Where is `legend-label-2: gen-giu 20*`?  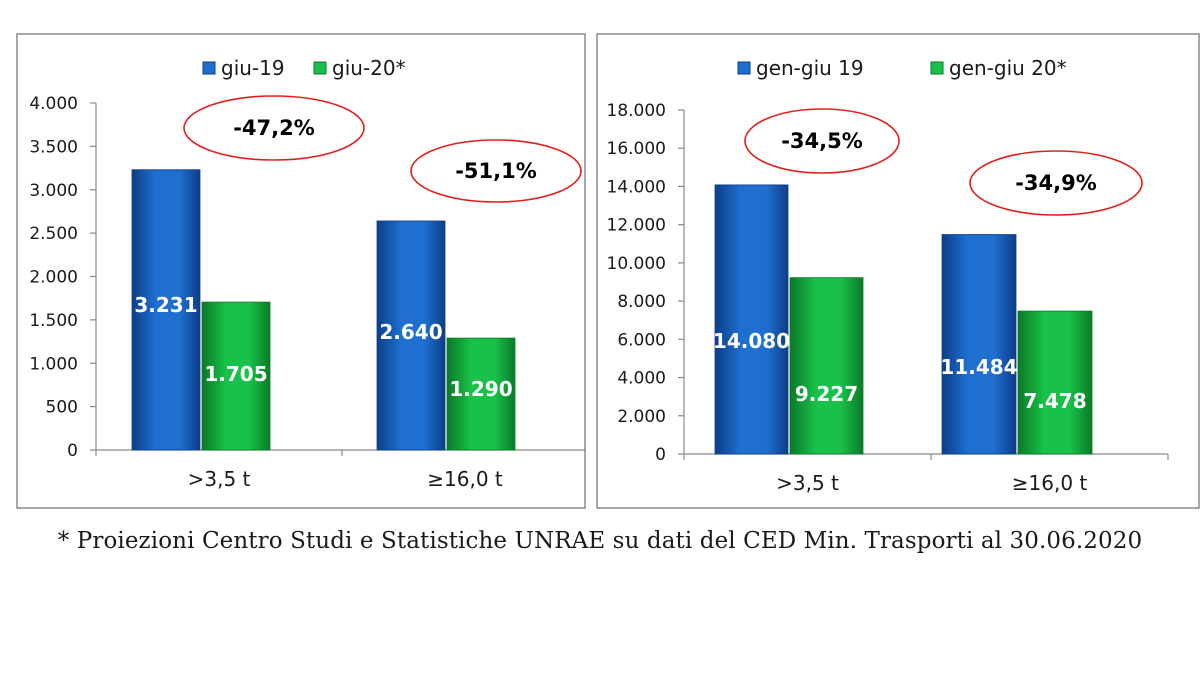 legend-label-2: gen-giu 20* is located at coordinates (1008, 68).